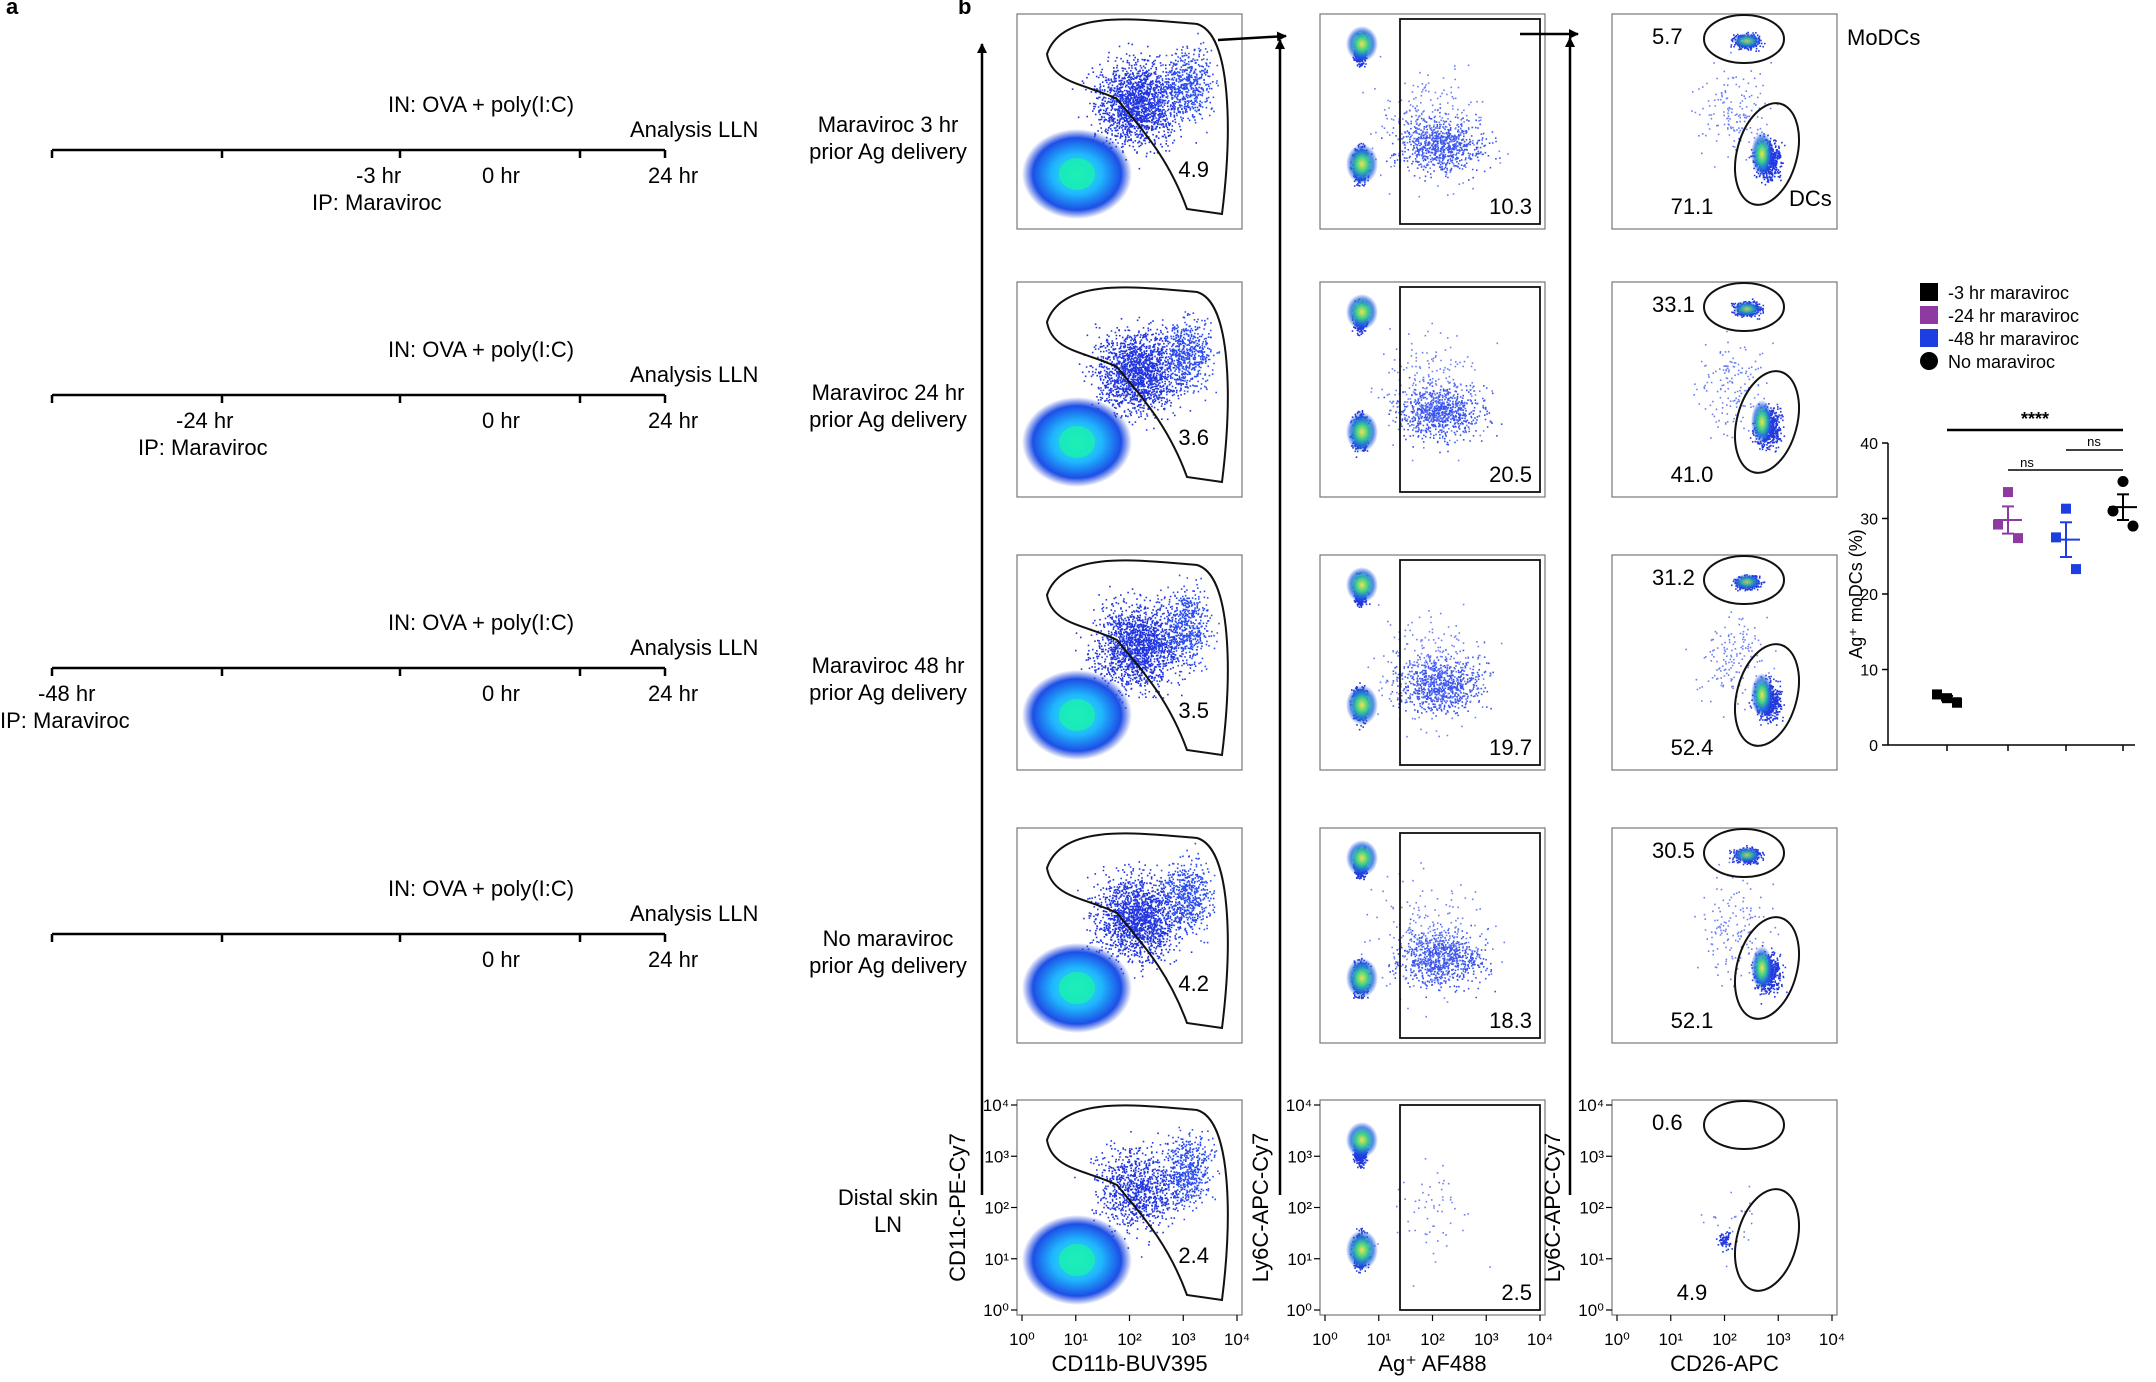  Describe the element at coordinates (1617, 1339) in the screenshot. I see `x-tick-label: 10⁰` at that location.